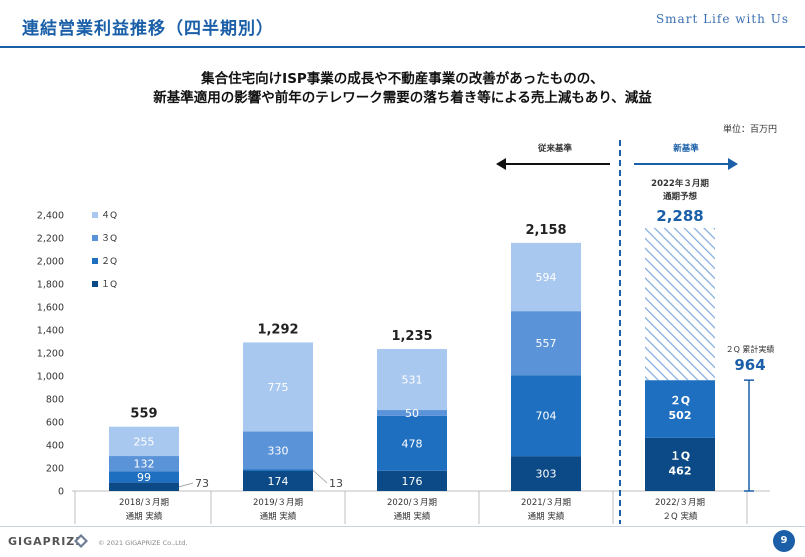  I want to click on y-tick-label: 1,800, so click(50, 285).